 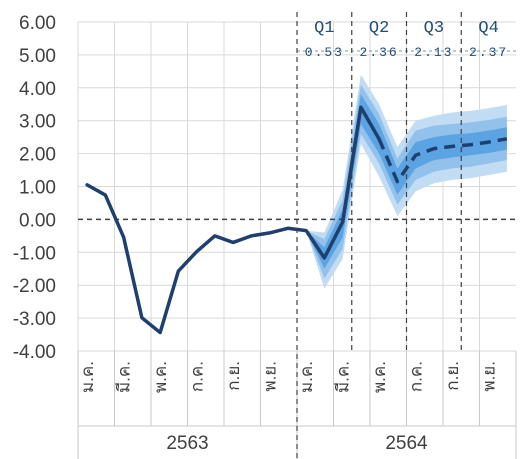 I want to click on year-label: 2564, so click(x=406, y=443).